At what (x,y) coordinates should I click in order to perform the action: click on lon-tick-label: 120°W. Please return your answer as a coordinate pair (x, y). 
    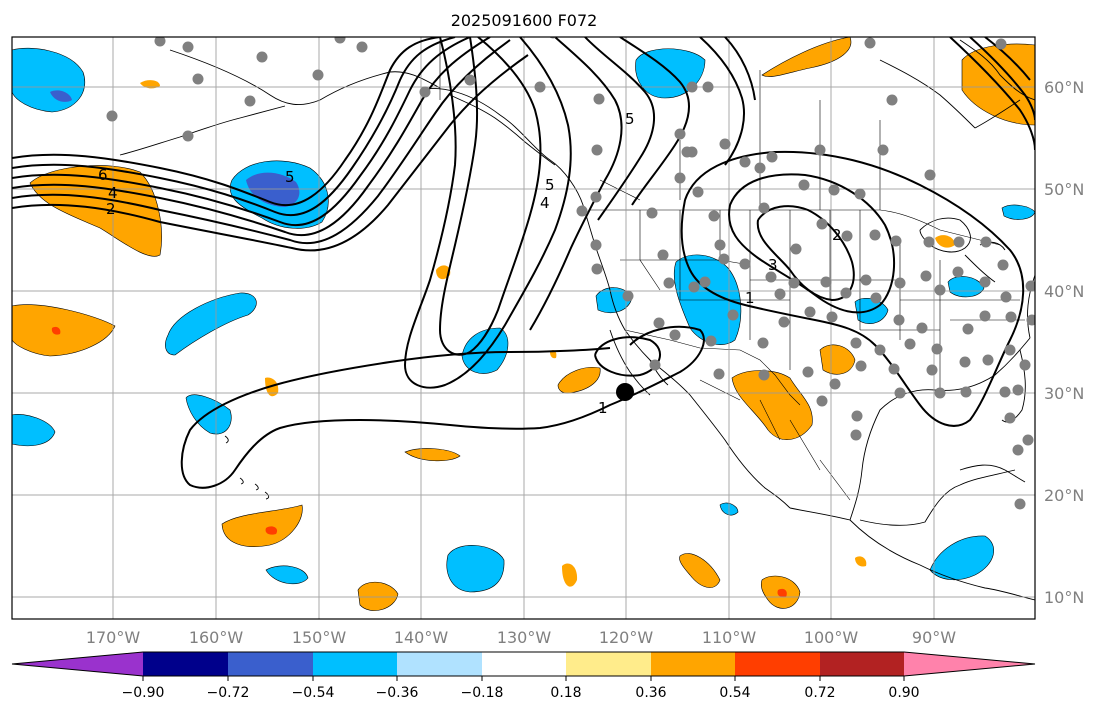
    Looking at the image, I should click on (626, 637).